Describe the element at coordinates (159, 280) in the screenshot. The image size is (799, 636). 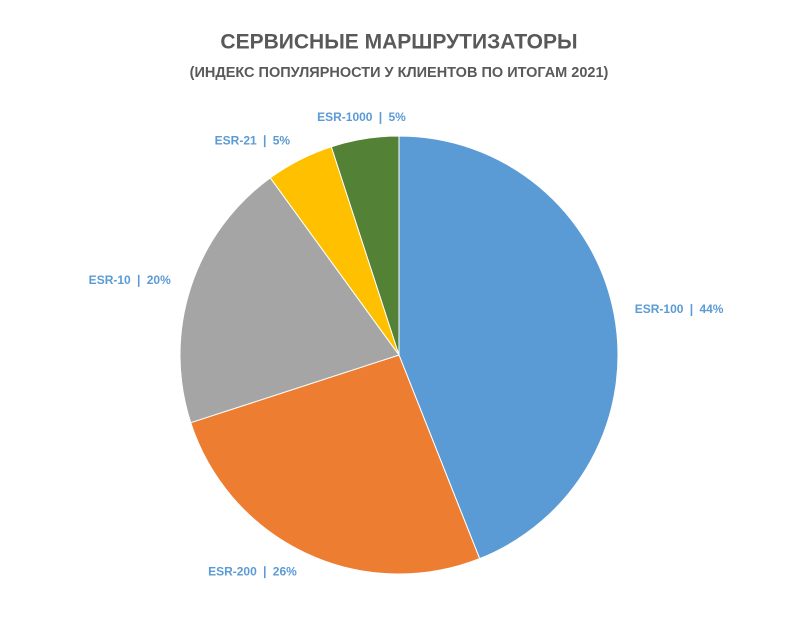
I see `label-value: 20%` at that location.